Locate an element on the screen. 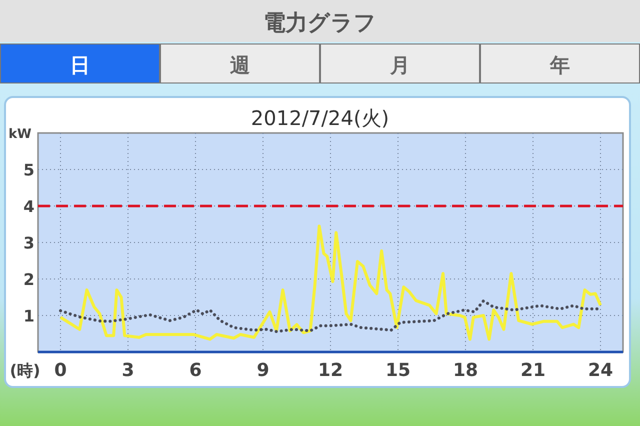 Image resolution: width=640 pixels, height=426 pixels. x-tick-label: 18 is located at coordinates (465, 370).